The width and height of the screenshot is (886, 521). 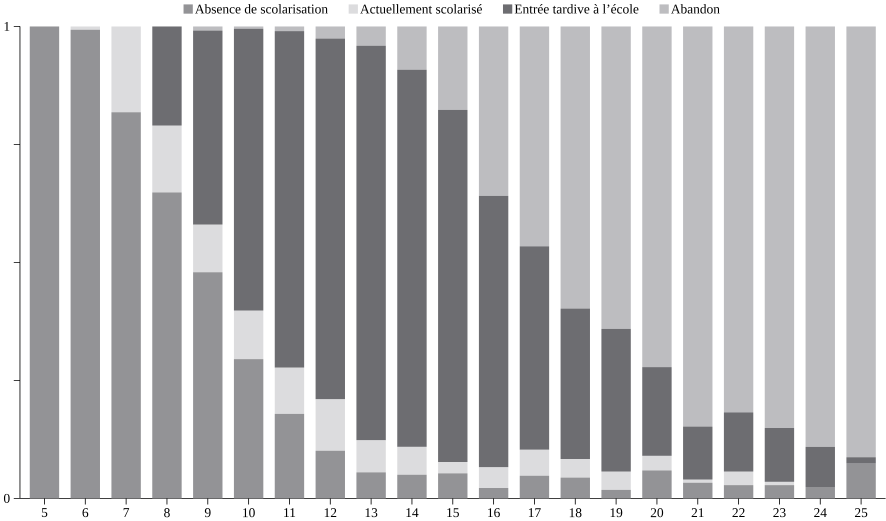 What do you see at coordinates (167, 513) in the screenshot?
I see `x-tick-label: 8` at bounding box center [167, 513].